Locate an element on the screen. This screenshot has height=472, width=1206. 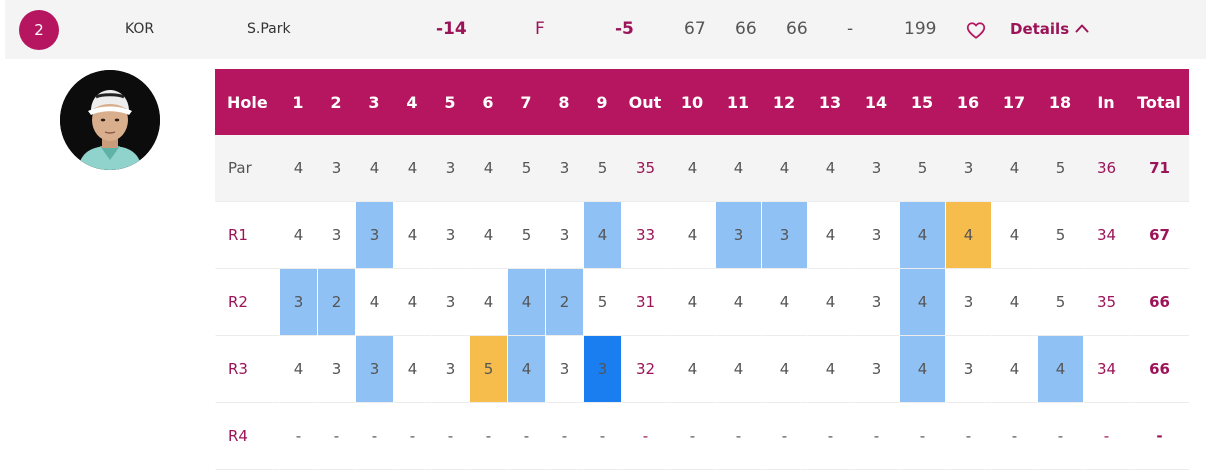
header-col-15: 15 is located at coordinates (922, 102).